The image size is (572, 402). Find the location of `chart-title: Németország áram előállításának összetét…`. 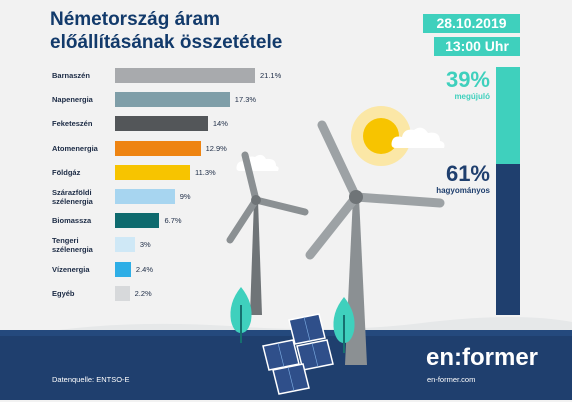

chart-title: Németország áram előállításának összetét… is located at coordinates (166, 31).